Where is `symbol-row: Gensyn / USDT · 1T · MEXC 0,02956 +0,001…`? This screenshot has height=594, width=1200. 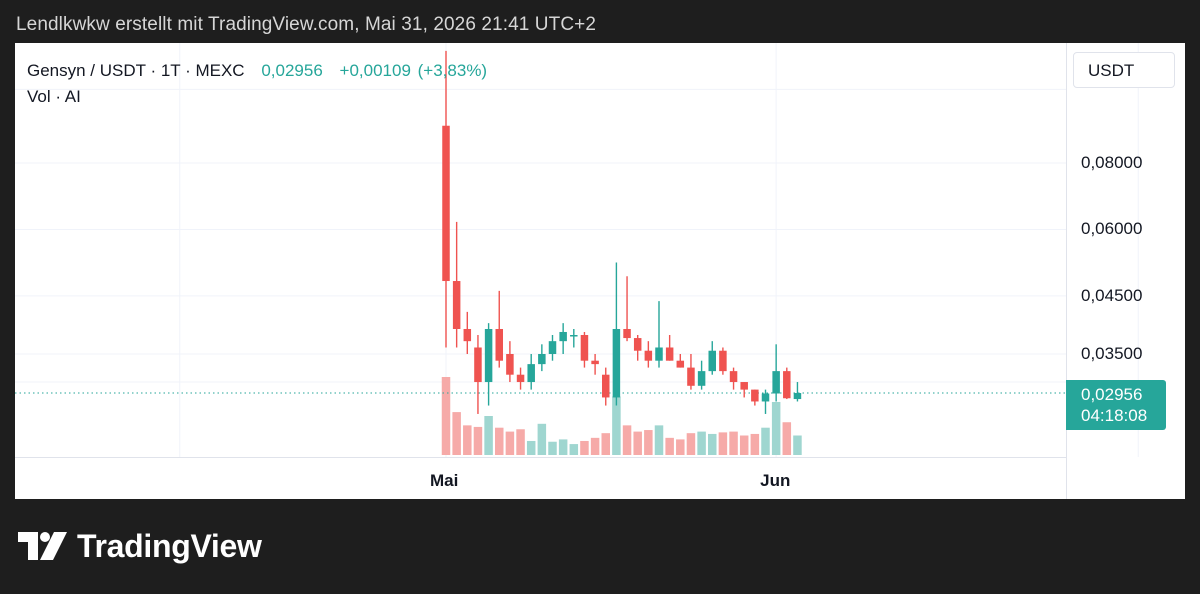
symbol-row: Gensyn / USDT · 1T · MEXC 0,02956 +0,001… is located at coordinates (258, 74).